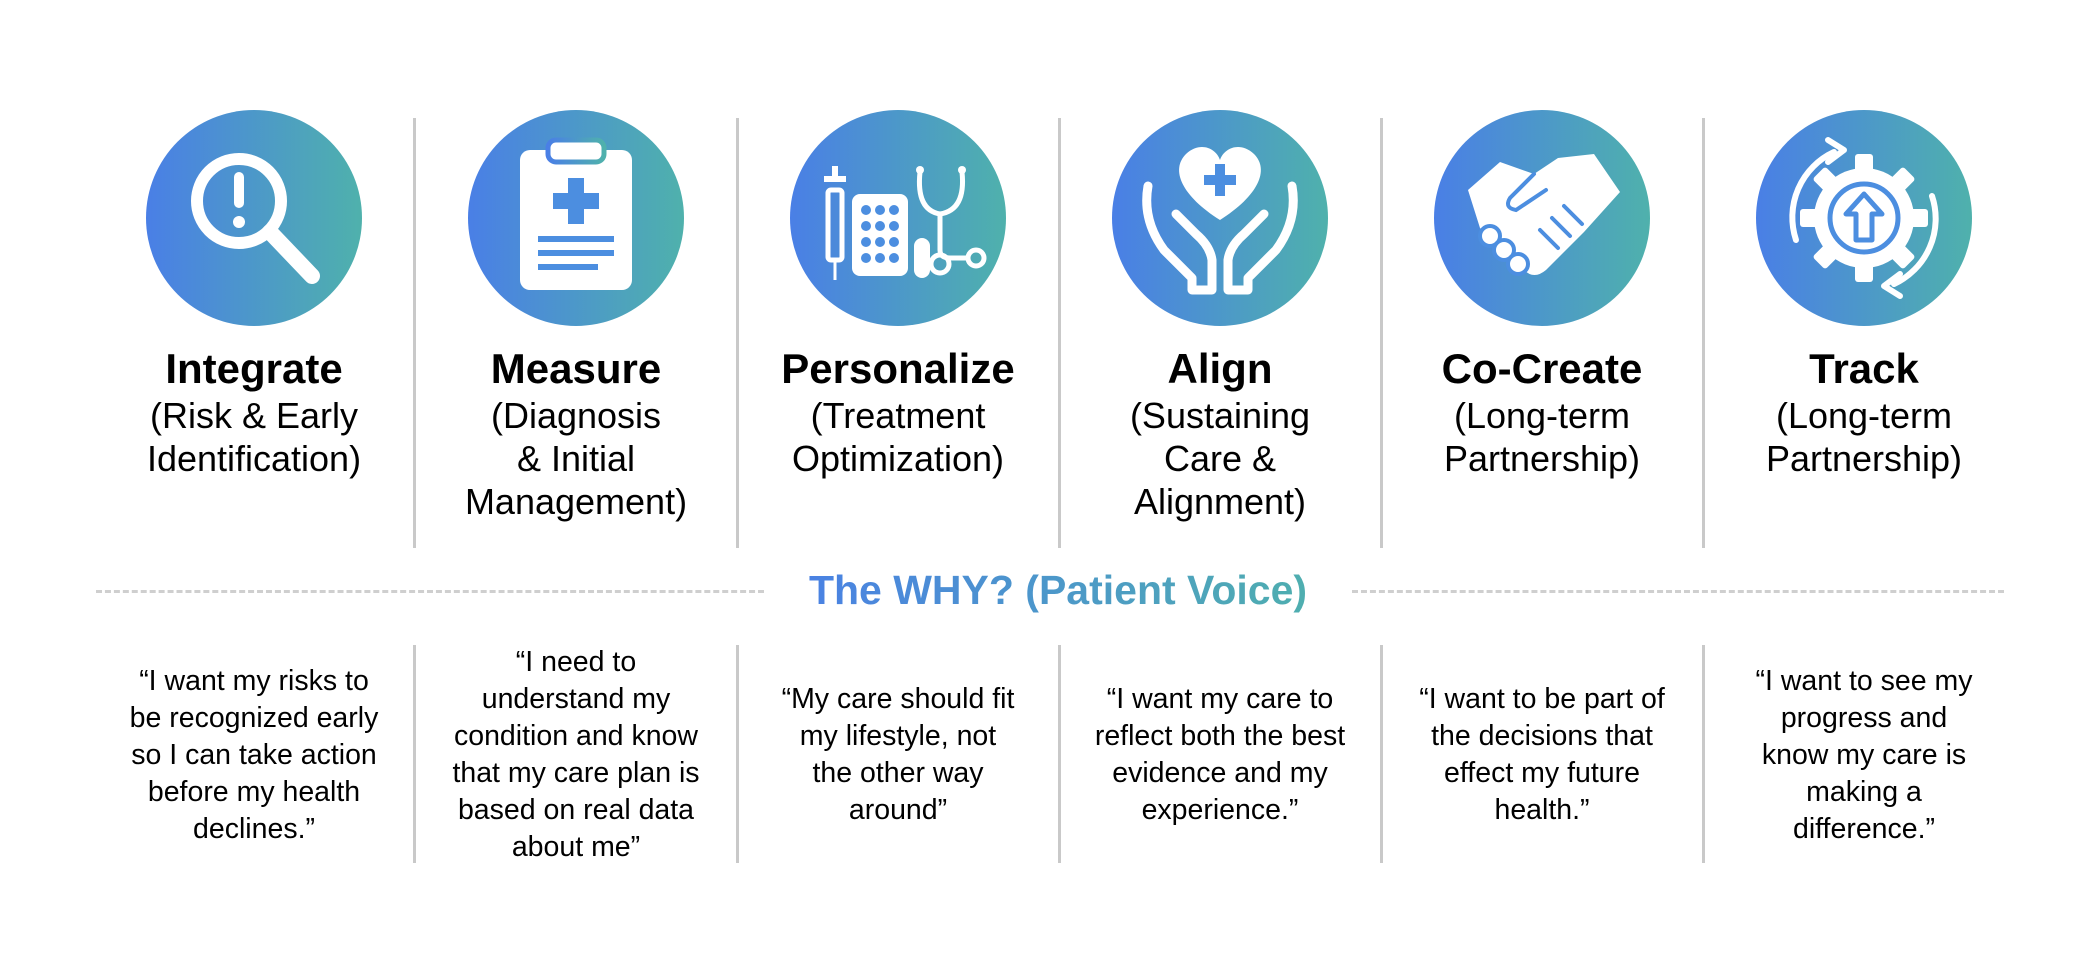 This screenshot has height=980, width=2100. Describe the element at coordinates (1864, 218) in the screenshot. I see `gear-cycle-icon` at that location.